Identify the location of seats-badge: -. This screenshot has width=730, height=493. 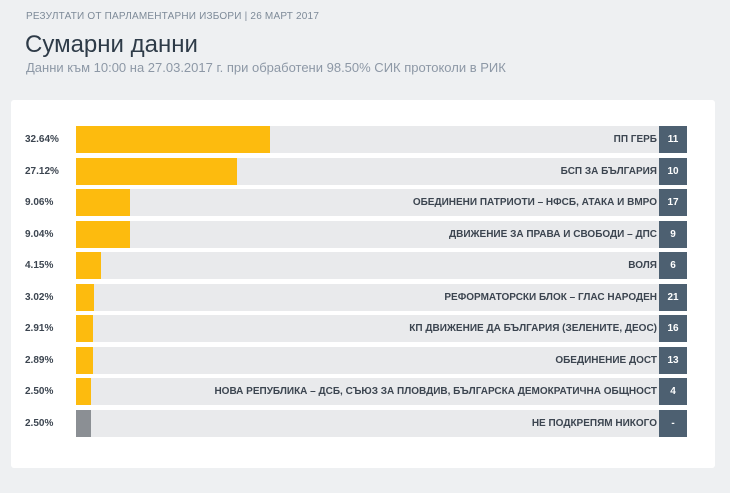
(673, 423).